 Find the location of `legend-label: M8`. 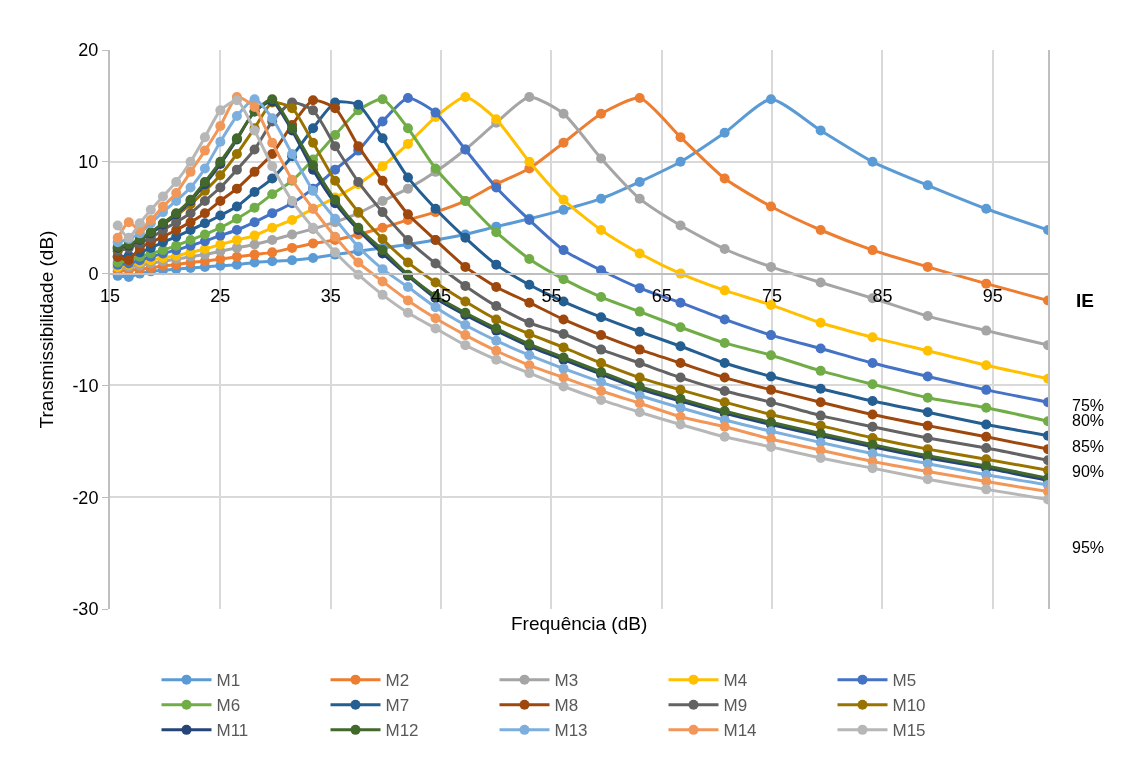

legend-label: M8 is located at coordinates (566, 706).